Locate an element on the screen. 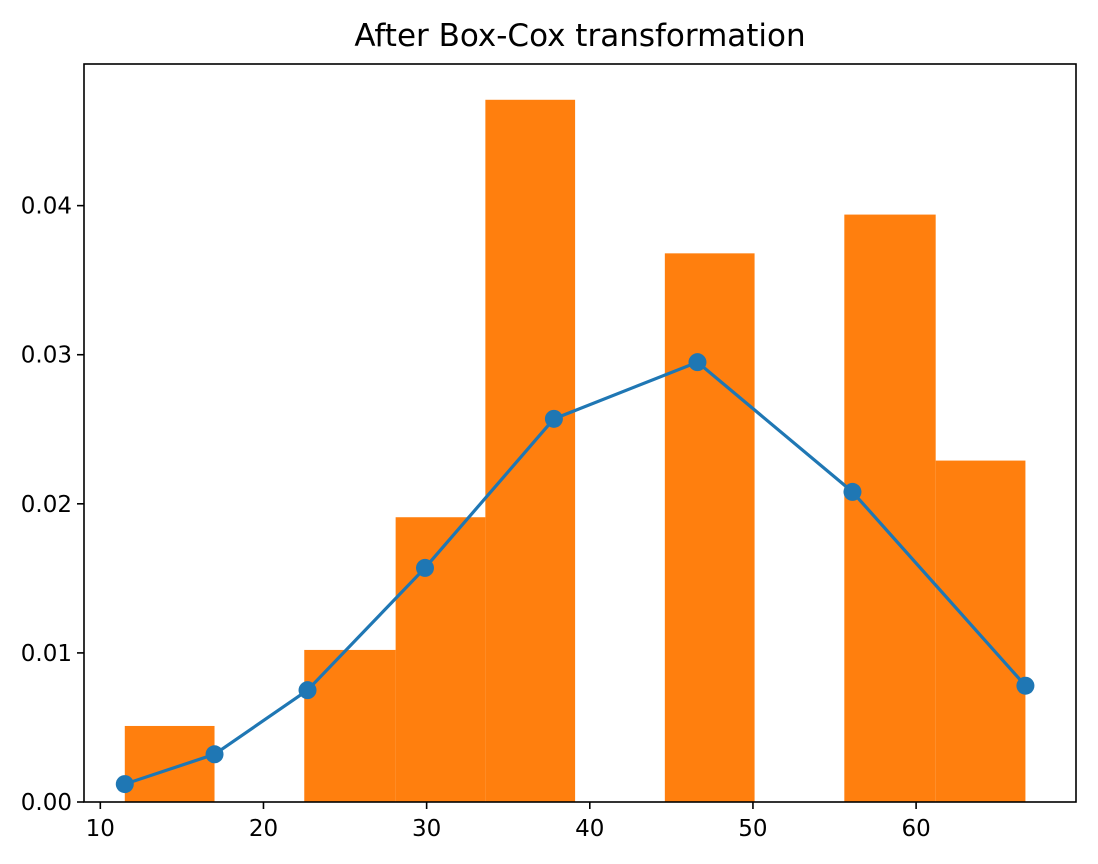 The height and width of the screenshot is (864, 1098). y-tick-label: 0.03 is located at coordinates (46, 356).